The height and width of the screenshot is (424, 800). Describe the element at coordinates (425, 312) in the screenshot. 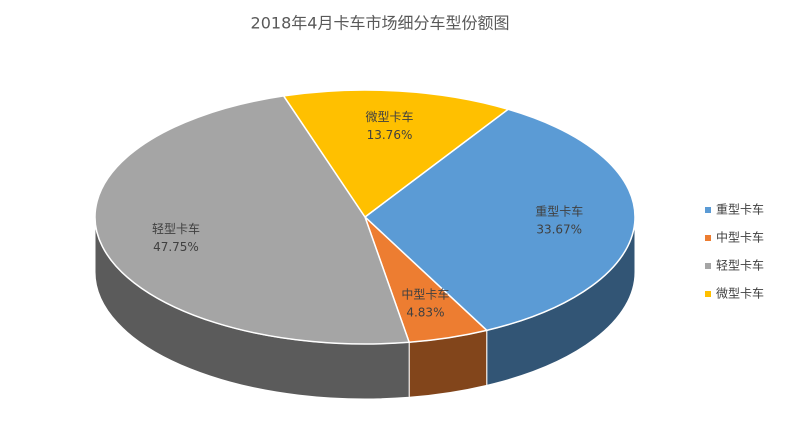

I see `slice-label-value: 4.83%` at that location.